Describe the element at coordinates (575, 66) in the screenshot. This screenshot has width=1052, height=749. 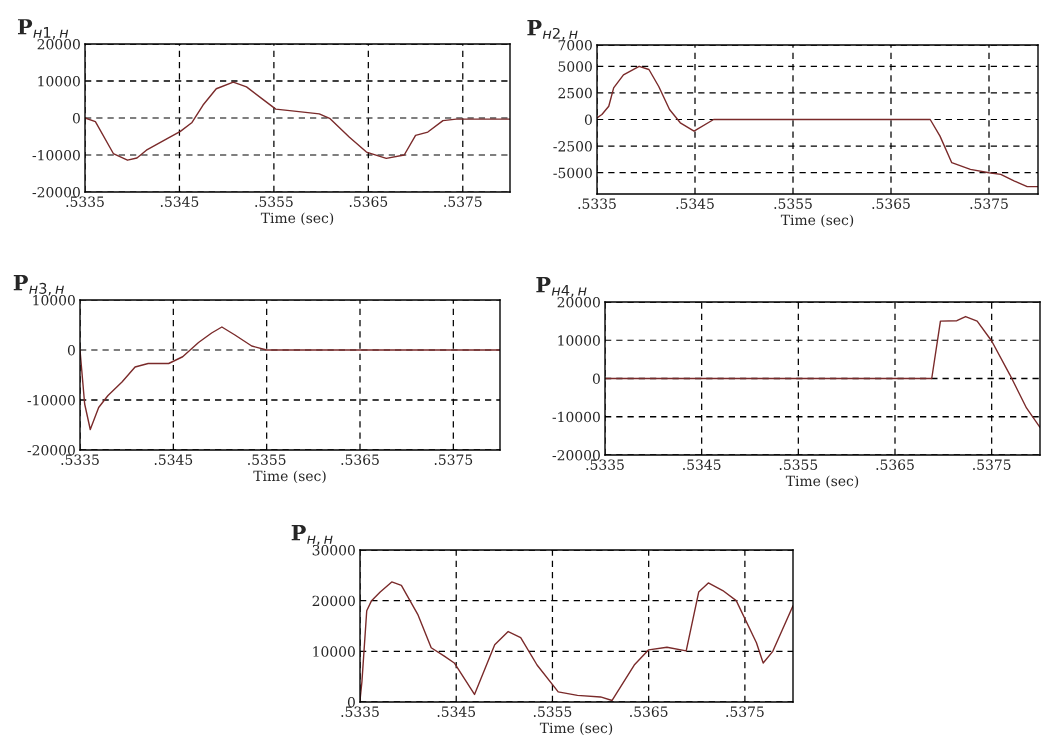
I see `y-tick-label: 5000` at that location.